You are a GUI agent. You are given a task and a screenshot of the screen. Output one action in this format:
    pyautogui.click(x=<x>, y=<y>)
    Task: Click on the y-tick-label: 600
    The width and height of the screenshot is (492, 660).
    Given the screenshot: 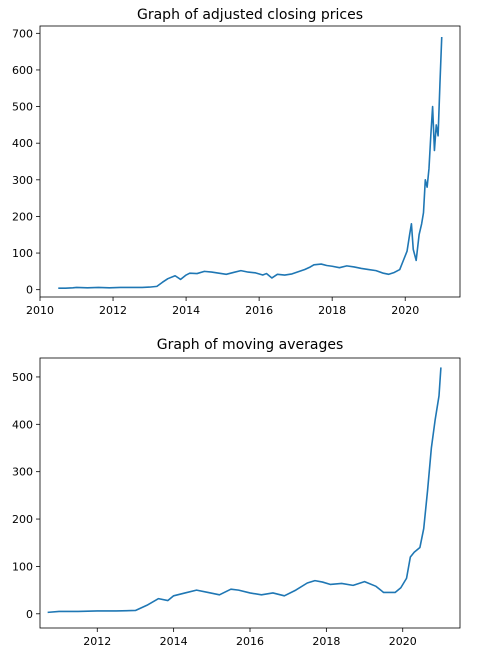 What is the action you would take?
    pyautogui.click(x=22, y=70)
    